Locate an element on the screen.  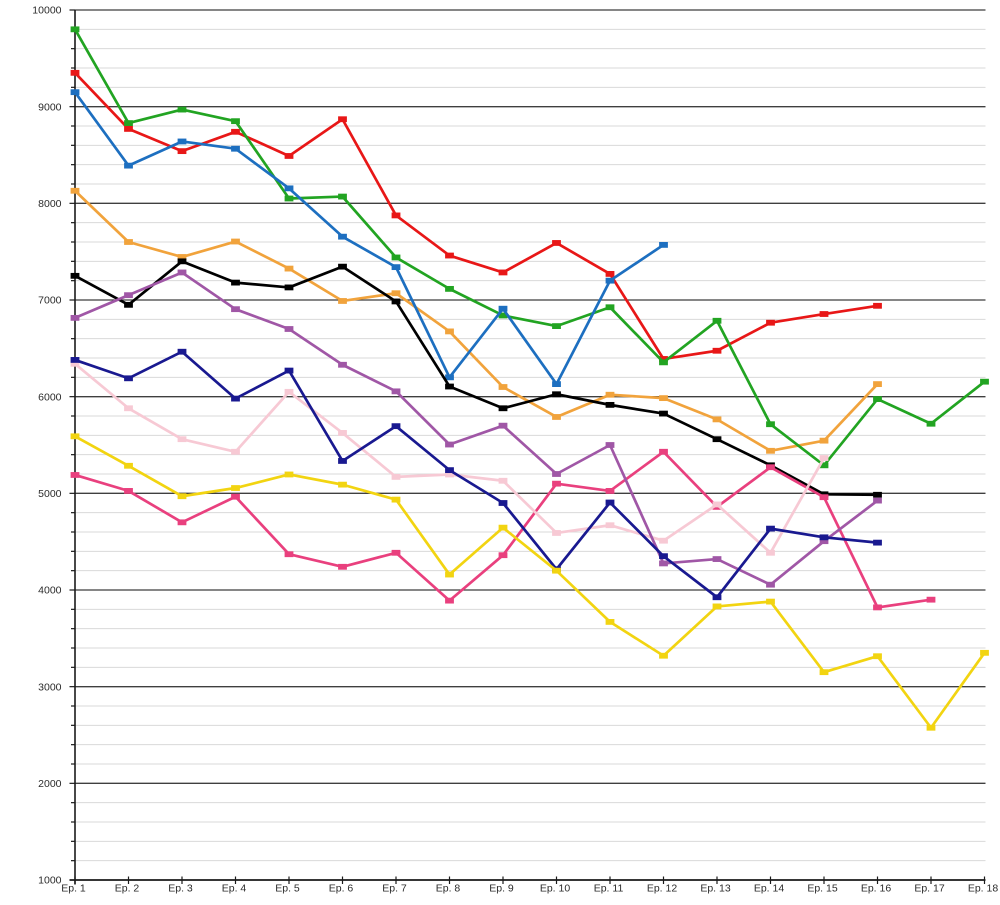
svg-text: 4000 is located at coordinates (50, 591).